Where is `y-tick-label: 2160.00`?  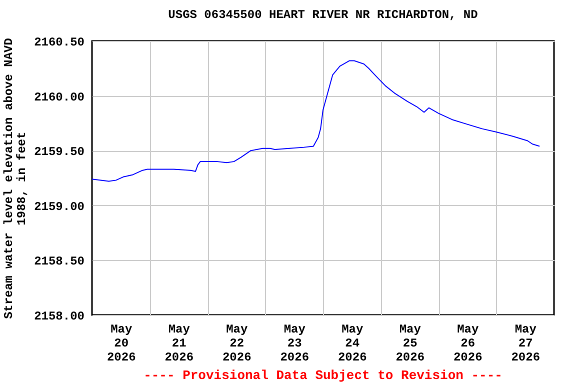 y-tick-label: 2160.00 is located at coordinates (59, 97).